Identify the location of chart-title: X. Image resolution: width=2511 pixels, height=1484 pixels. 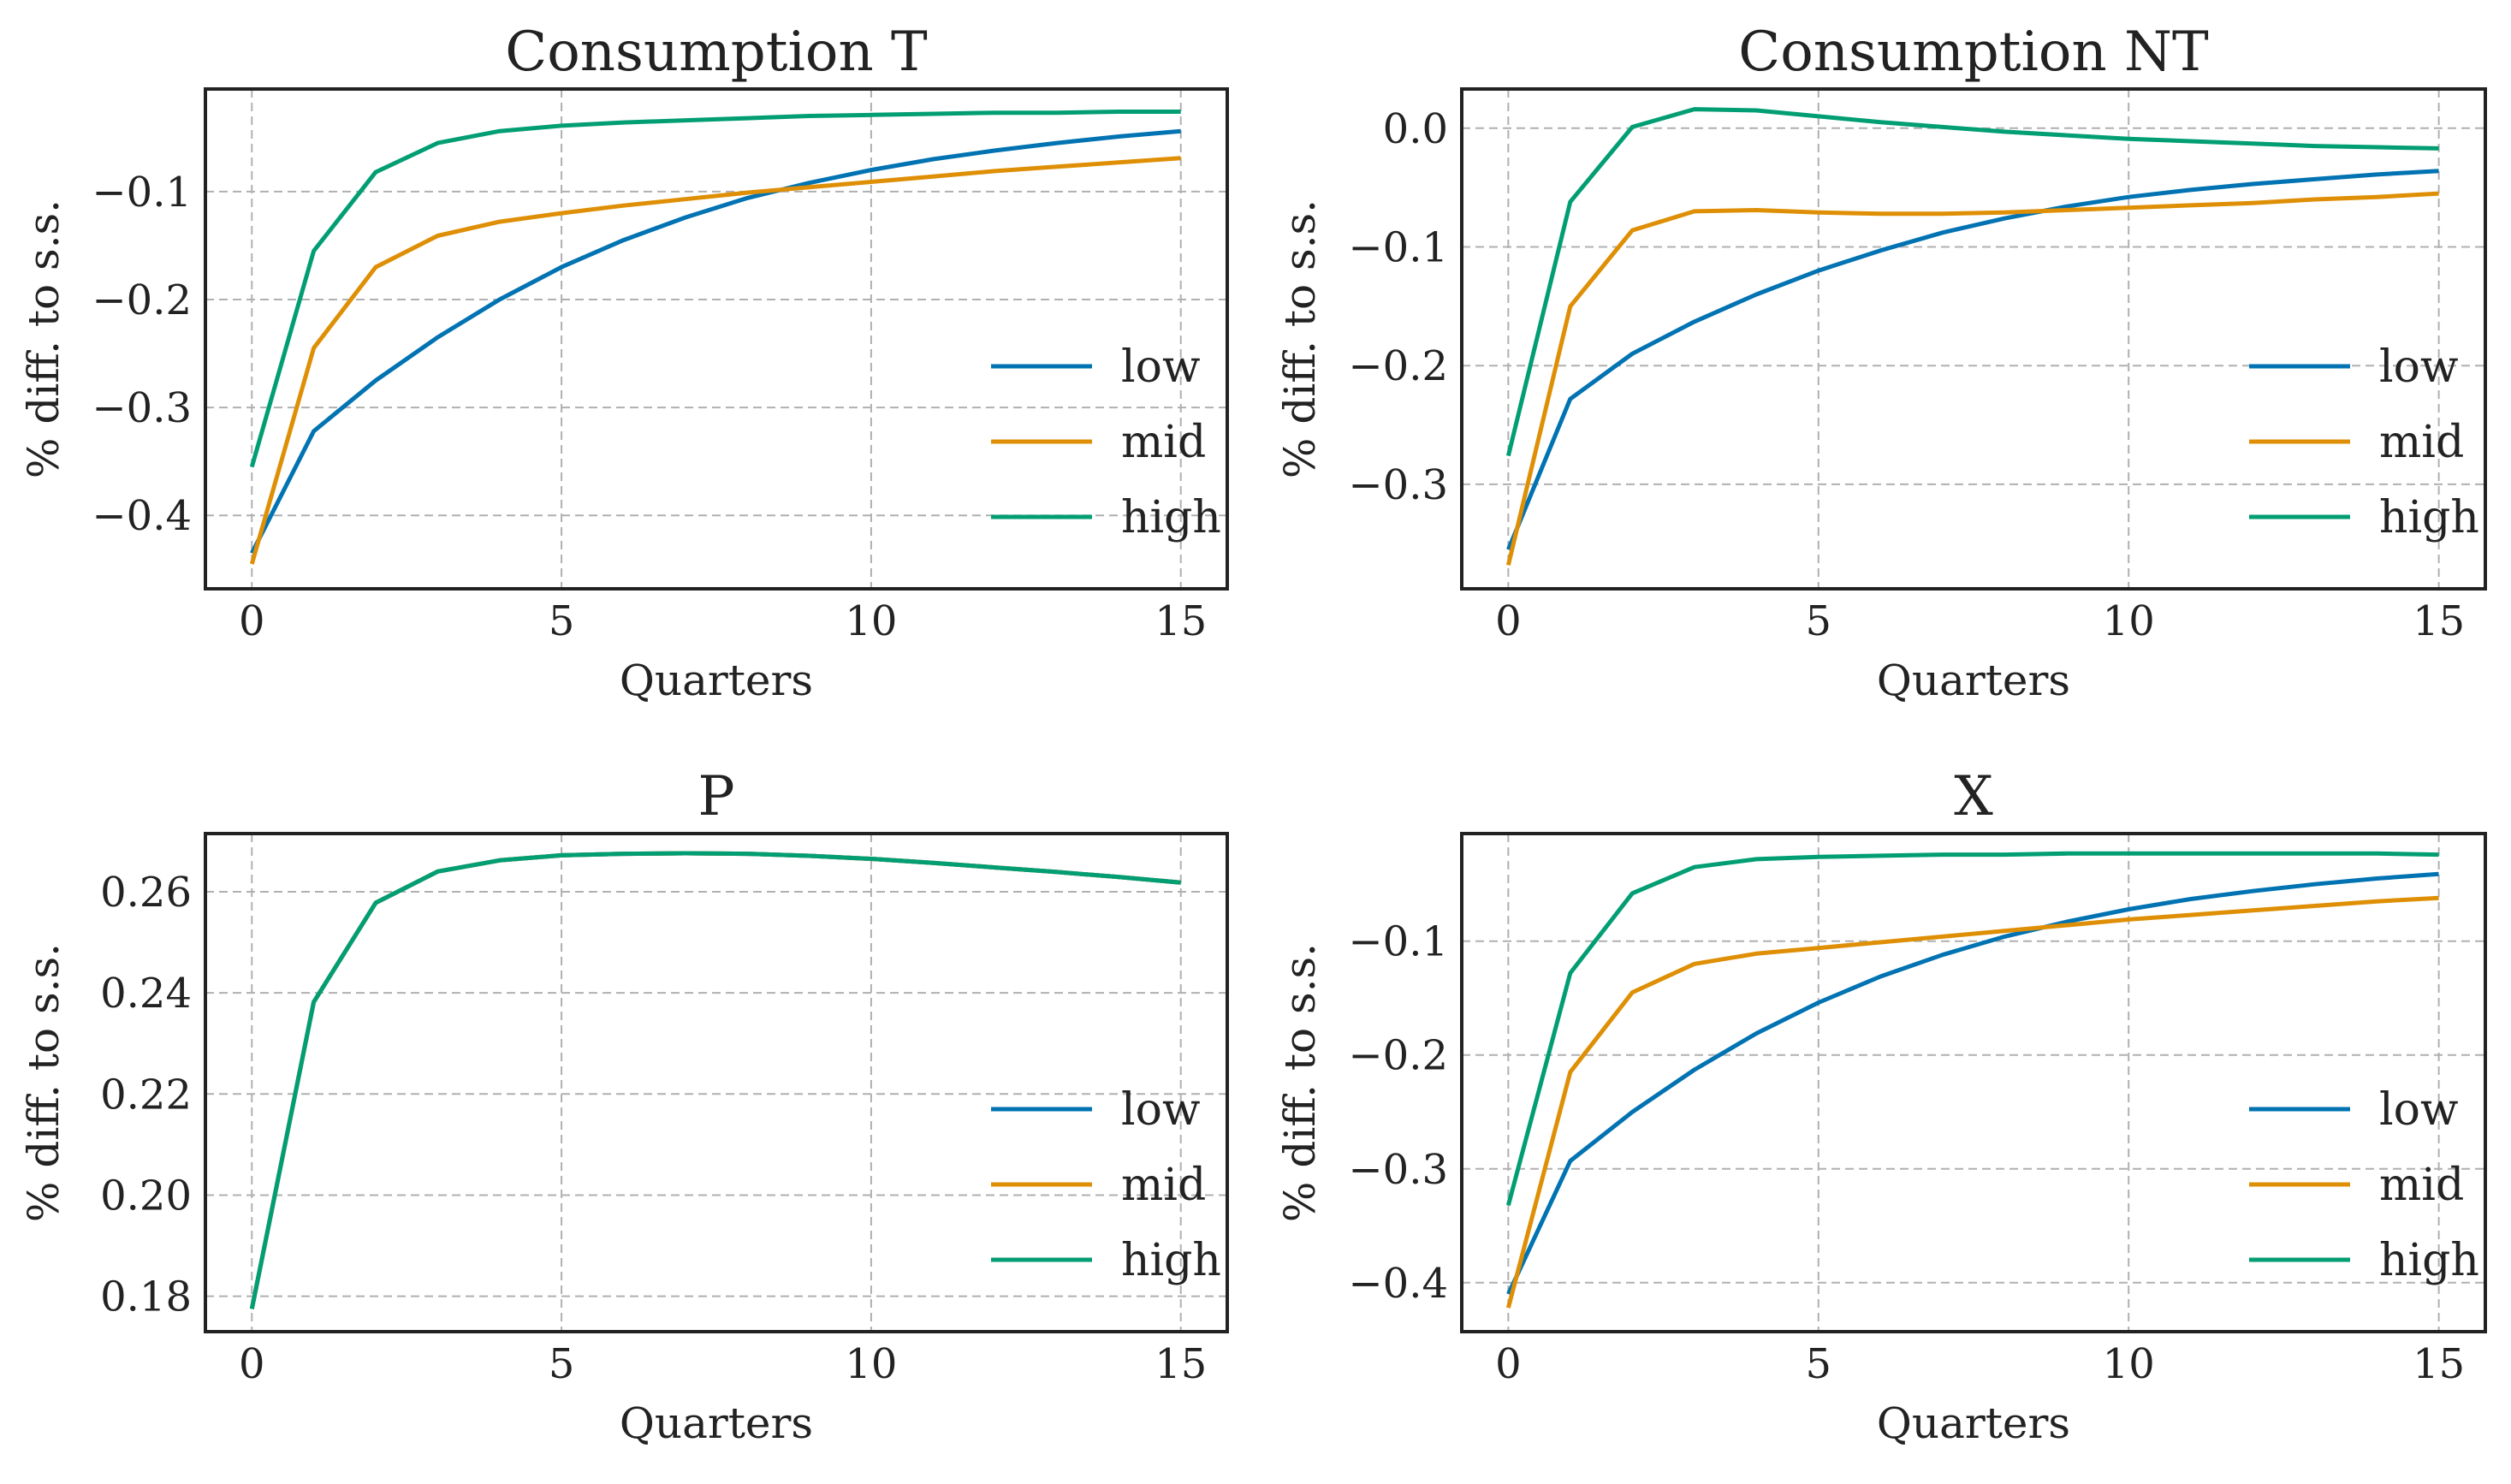
(1973, 797).